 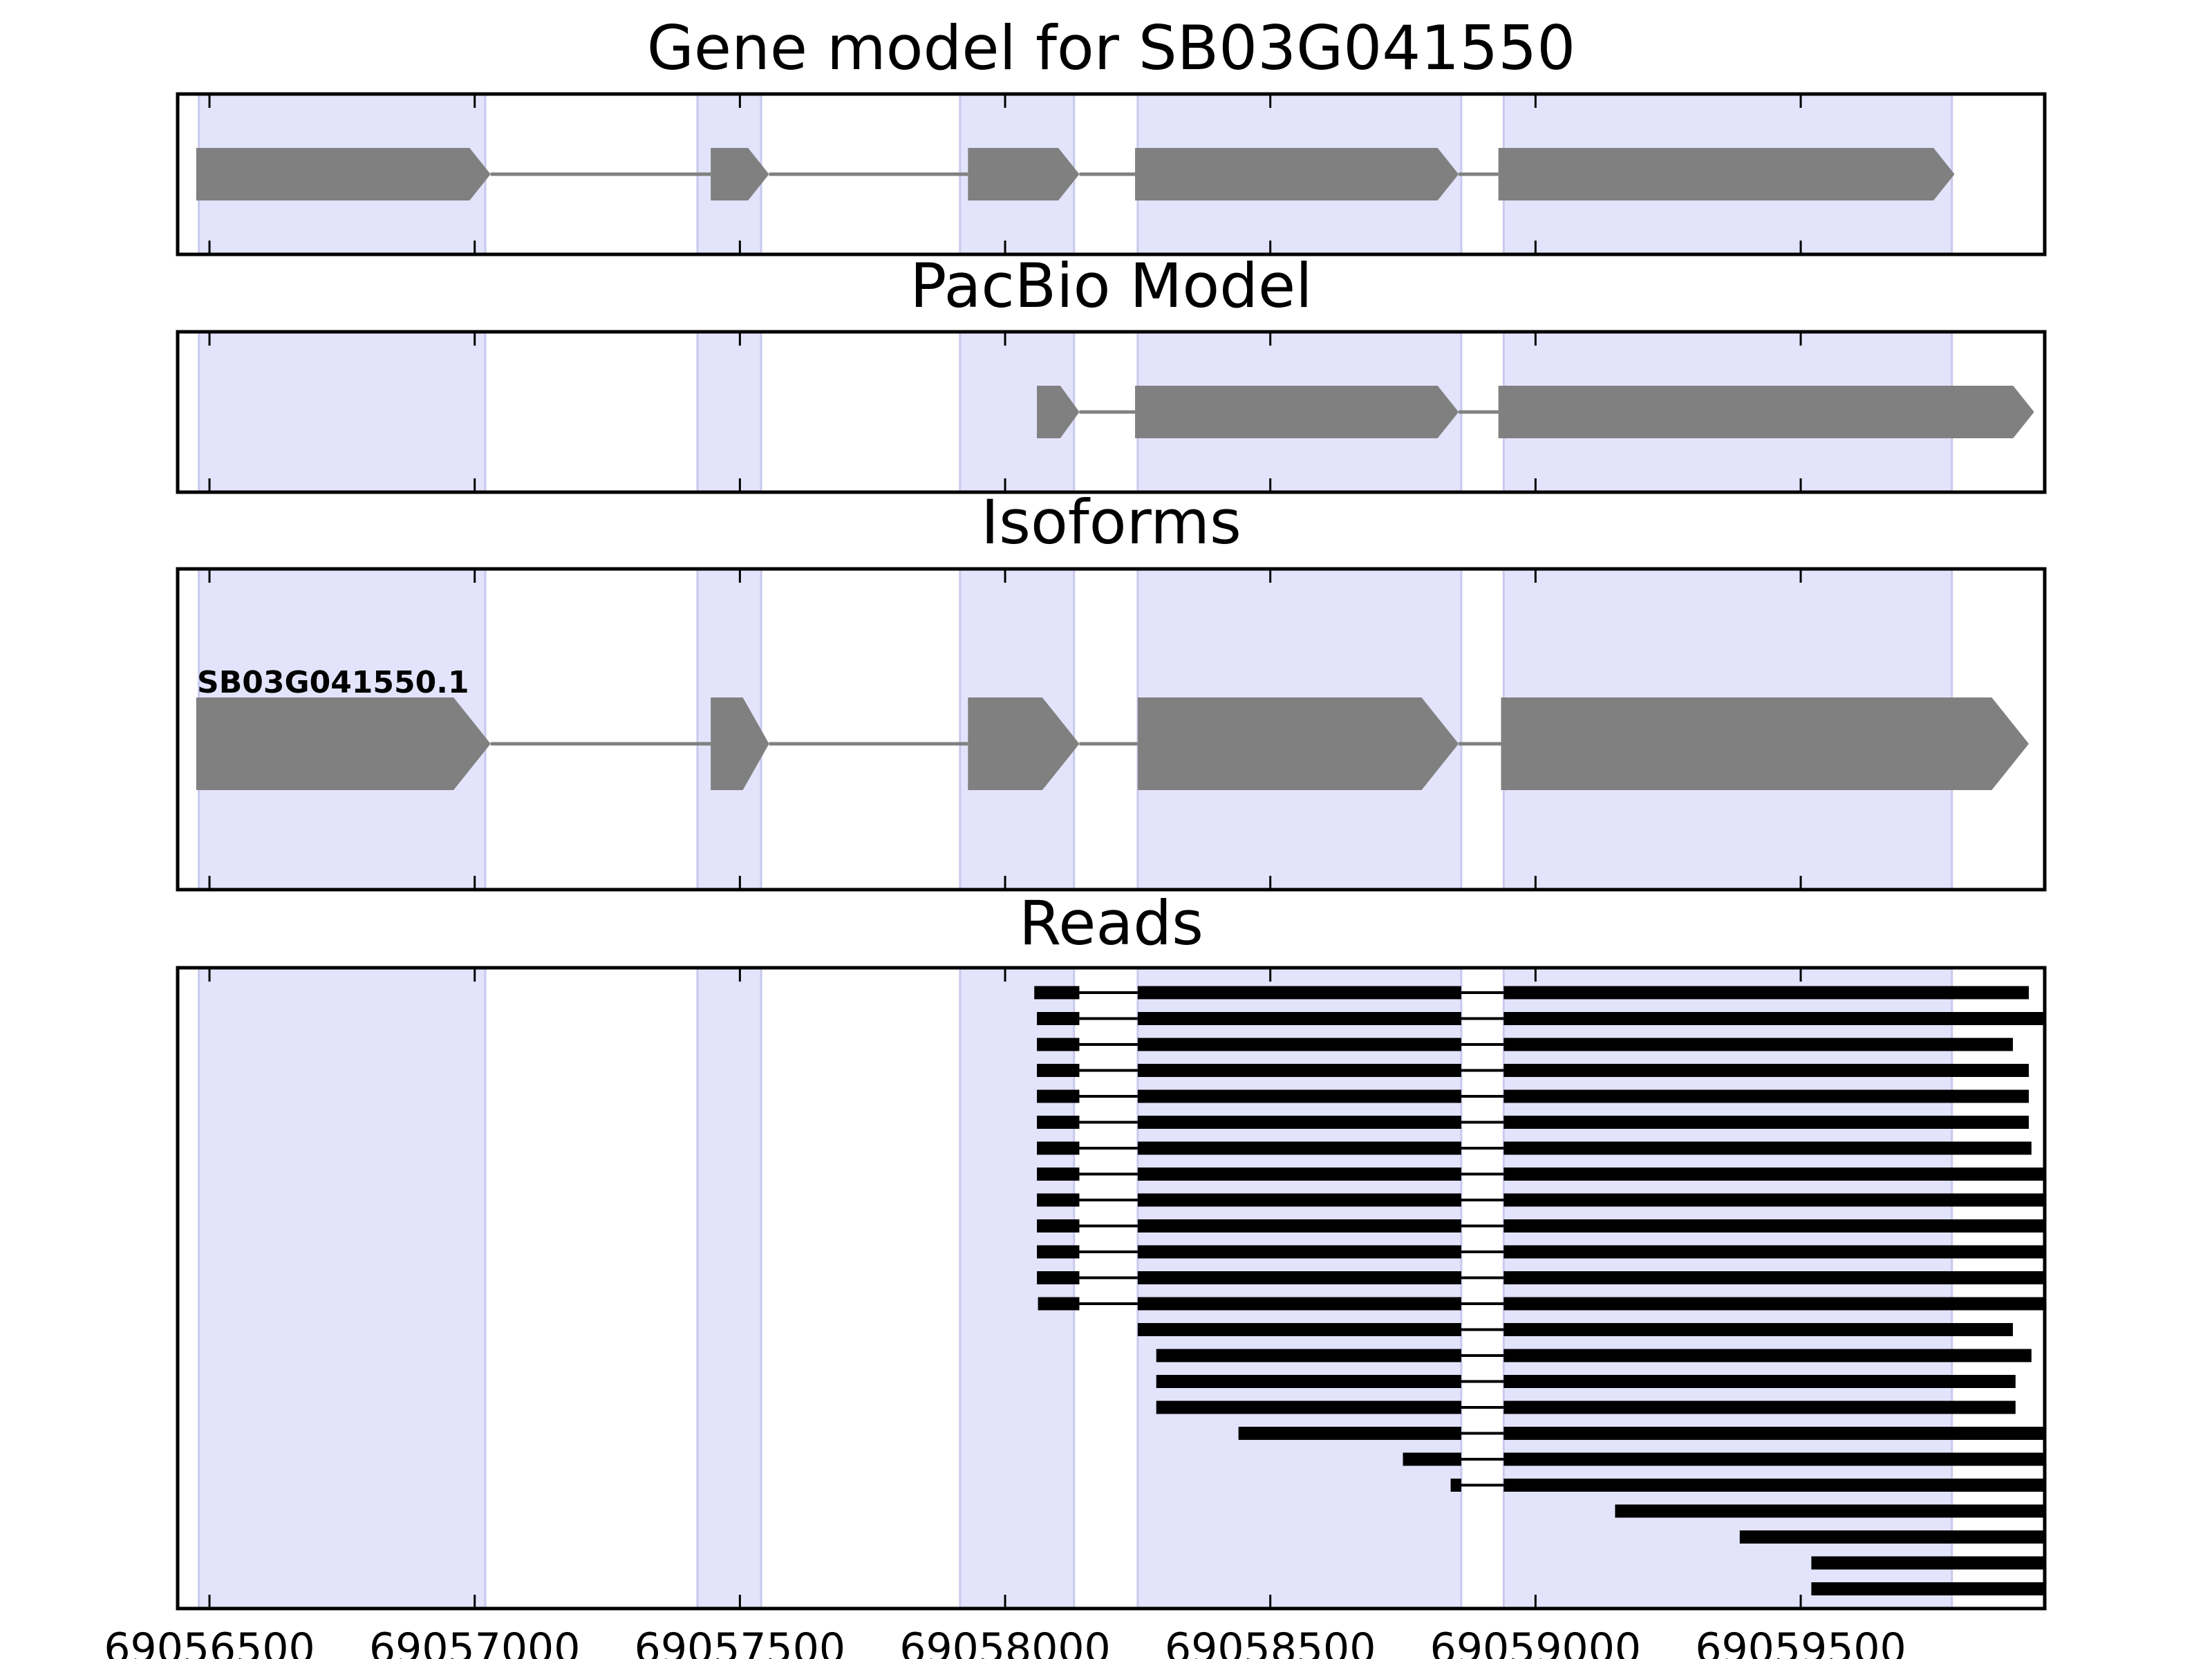 What do you see at coordinates (1111, 285) in the screenshot?
I see `panel-title: PacBio Model` at bounding box center [1111, 285].